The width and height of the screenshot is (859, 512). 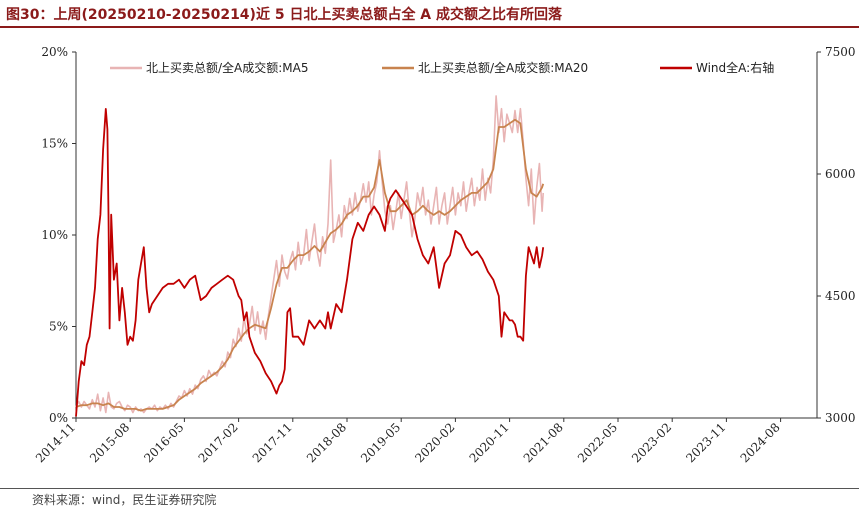 What do you see at coordinates (54, 144) in the screenshot?
I see `left-tick-label: 15%` at bounding box center [54, 144].